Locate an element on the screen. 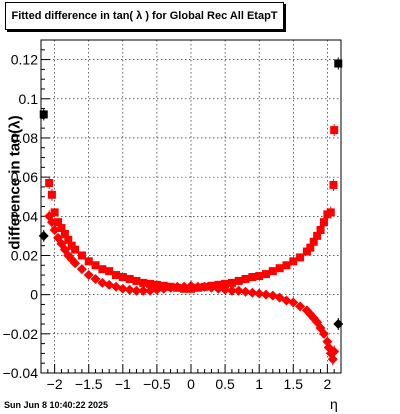 This screenshot has width=400, height=414. timestamp: Sun Jun 8 10:40:22 2025 is located at coordinates (56, 405).